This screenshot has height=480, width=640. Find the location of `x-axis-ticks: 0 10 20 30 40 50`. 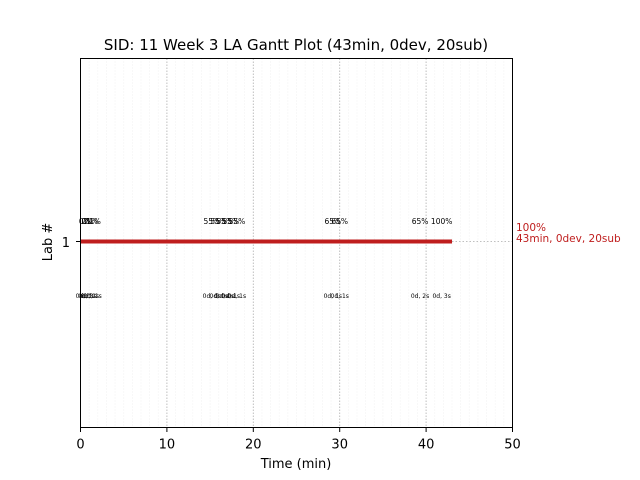

x-axis-ticks: 0 10 20 30 40 50 is located at coordinates (298, 440).